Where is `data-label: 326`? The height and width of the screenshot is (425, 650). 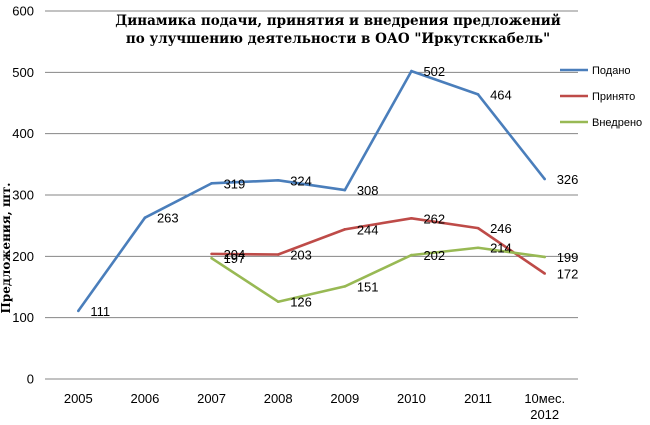 data-label: 326 is located at coordinates (568, 179).